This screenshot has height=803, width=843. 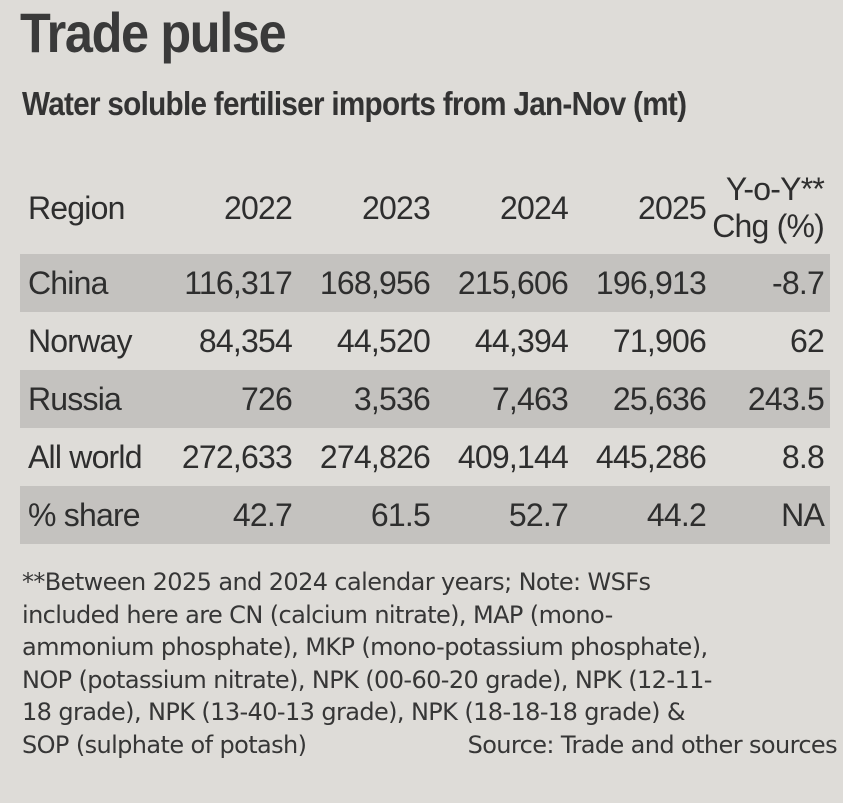 What do you see at coordinates (534, 207) in the screenshot?
I see `header-2024: 2024` at bounding box center [534, 207].